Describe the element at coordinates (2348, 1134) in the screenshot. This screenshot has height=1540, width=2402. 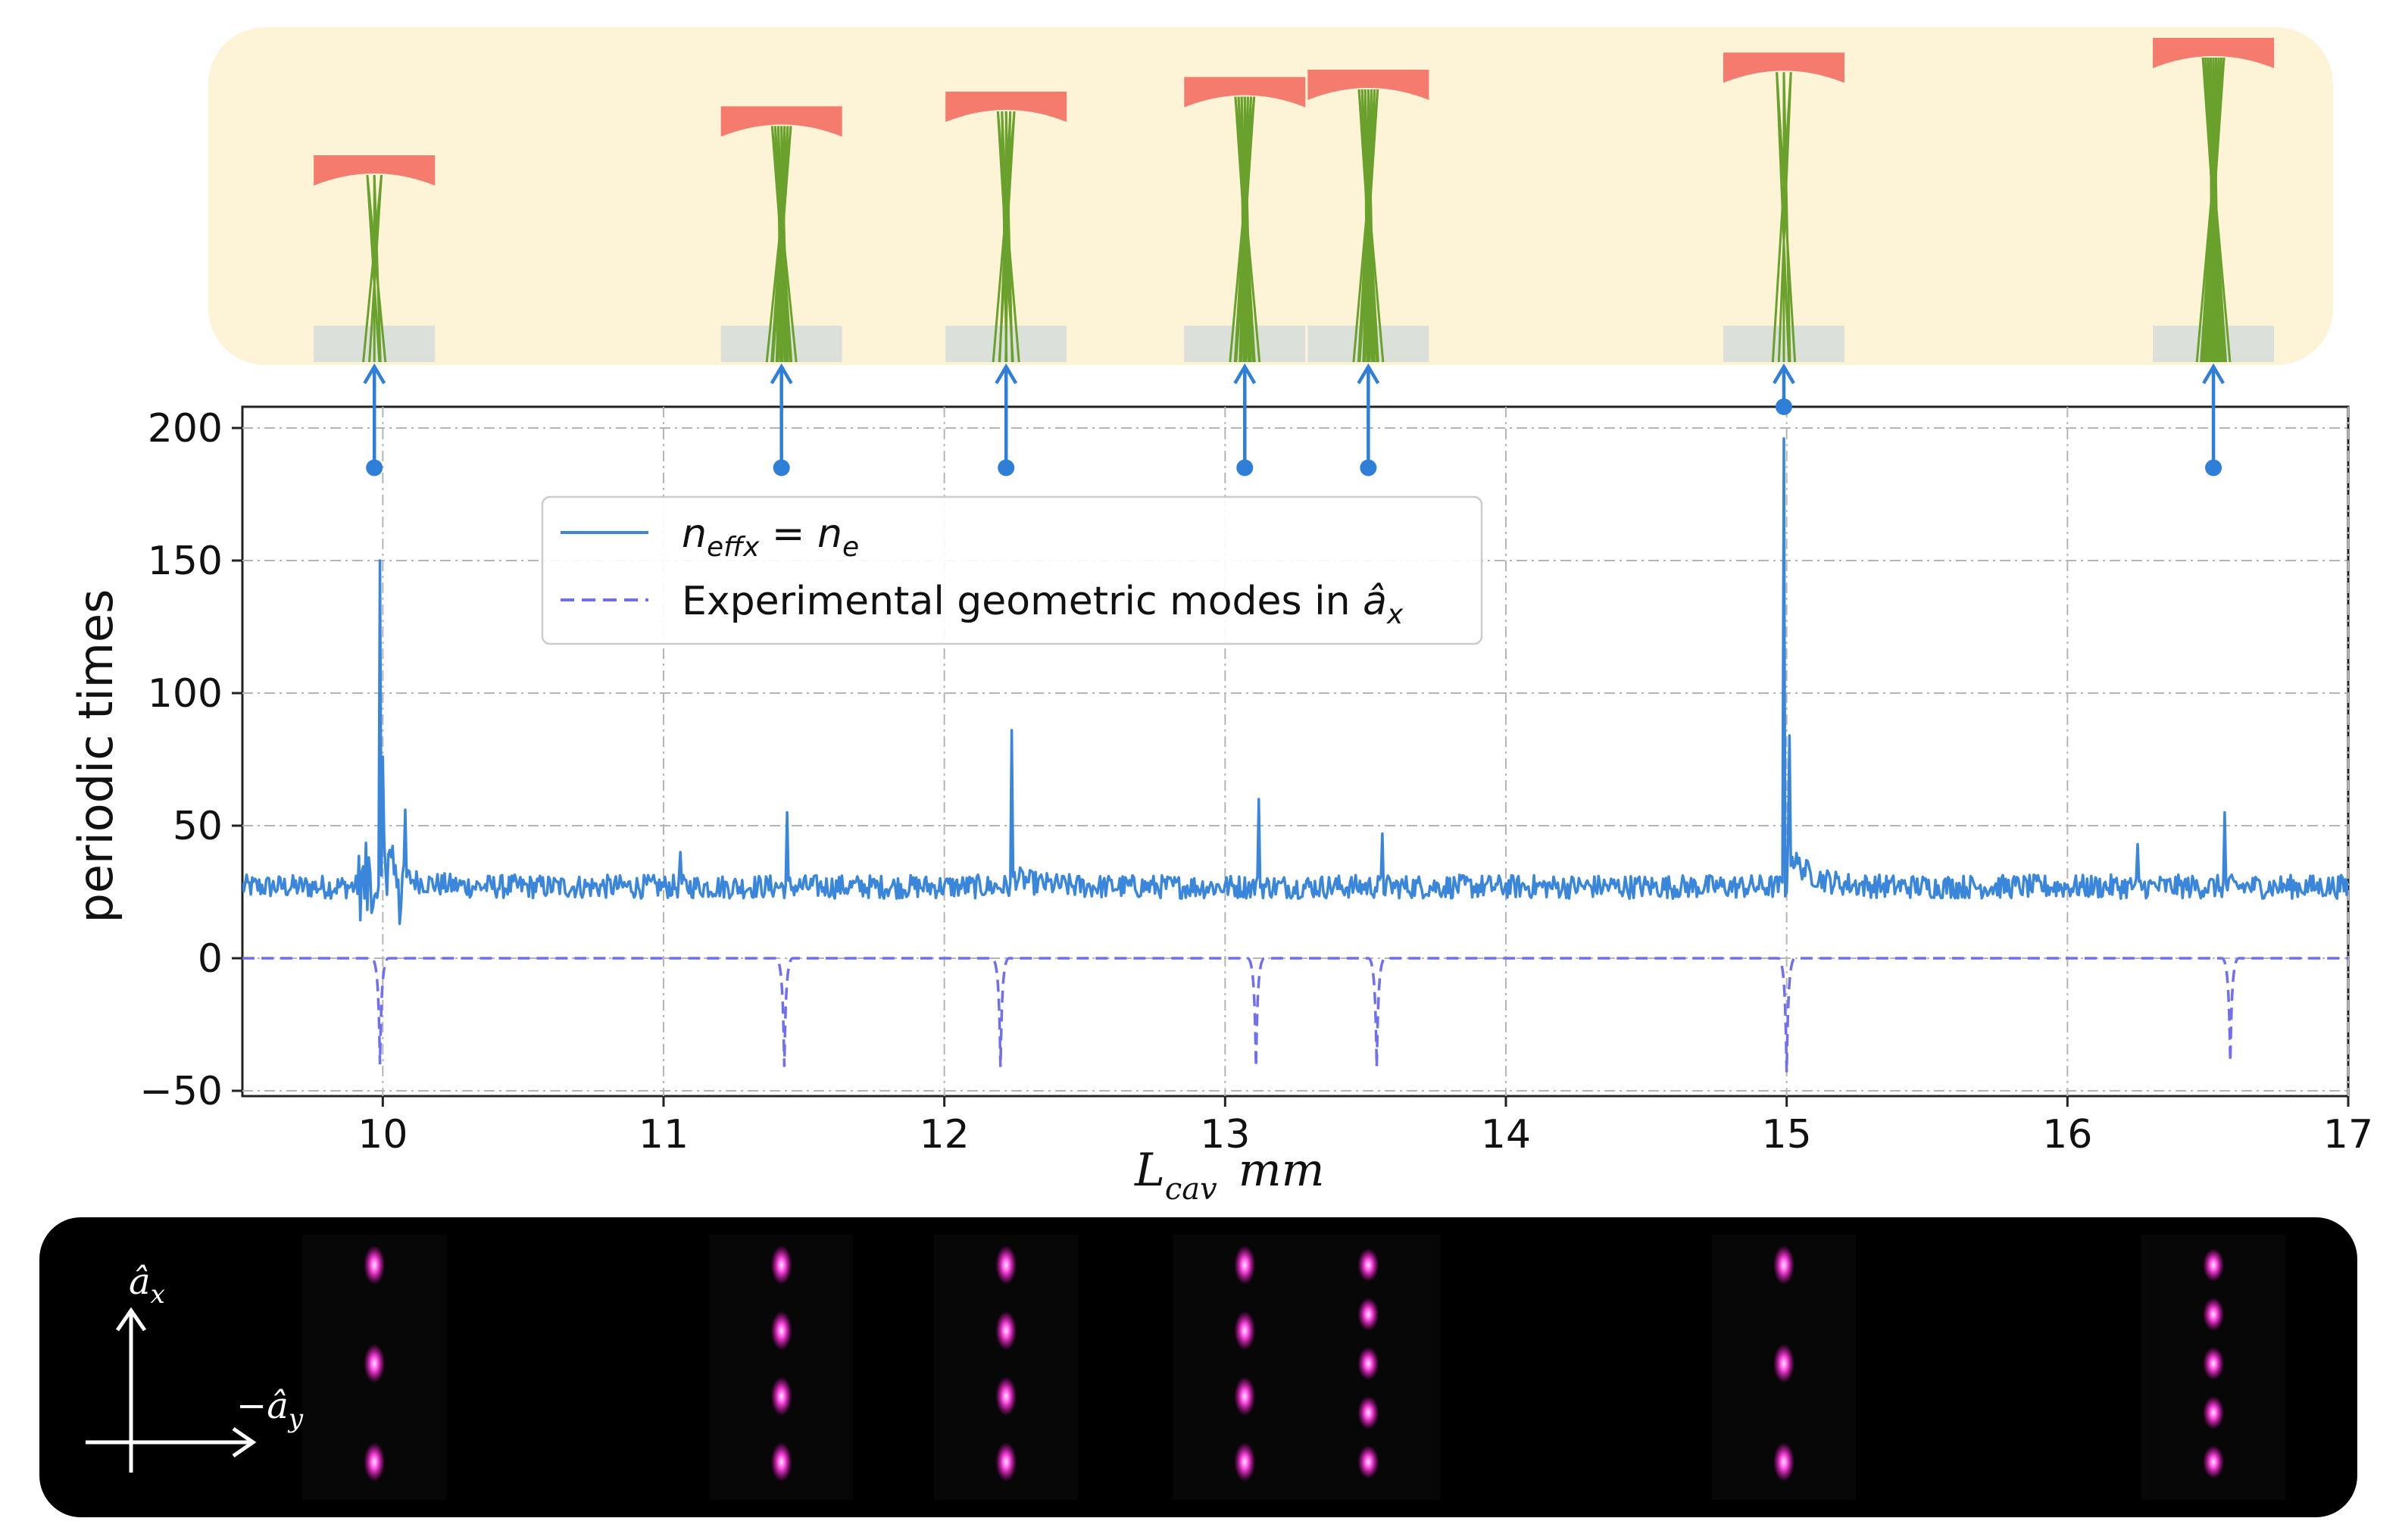
I see `x-tick-label: 17` at that location.